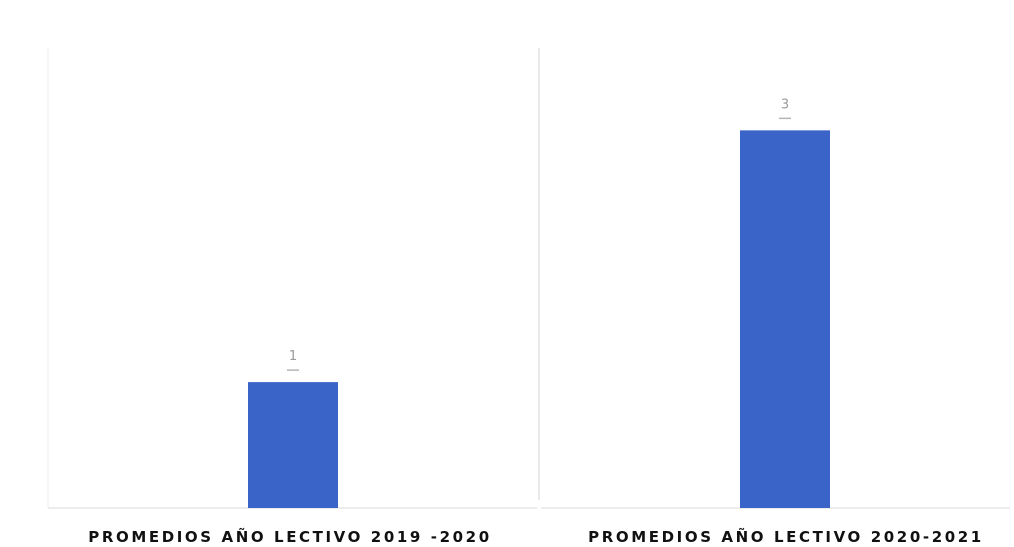 Image resolution: width=1014 pixels, height=547 pixels. Describe the element at coordinates (786, 536) in the screenshot. I see `category-label-2: PROMEDIOS AÑO LECTIVO 2020-2021` at that location.